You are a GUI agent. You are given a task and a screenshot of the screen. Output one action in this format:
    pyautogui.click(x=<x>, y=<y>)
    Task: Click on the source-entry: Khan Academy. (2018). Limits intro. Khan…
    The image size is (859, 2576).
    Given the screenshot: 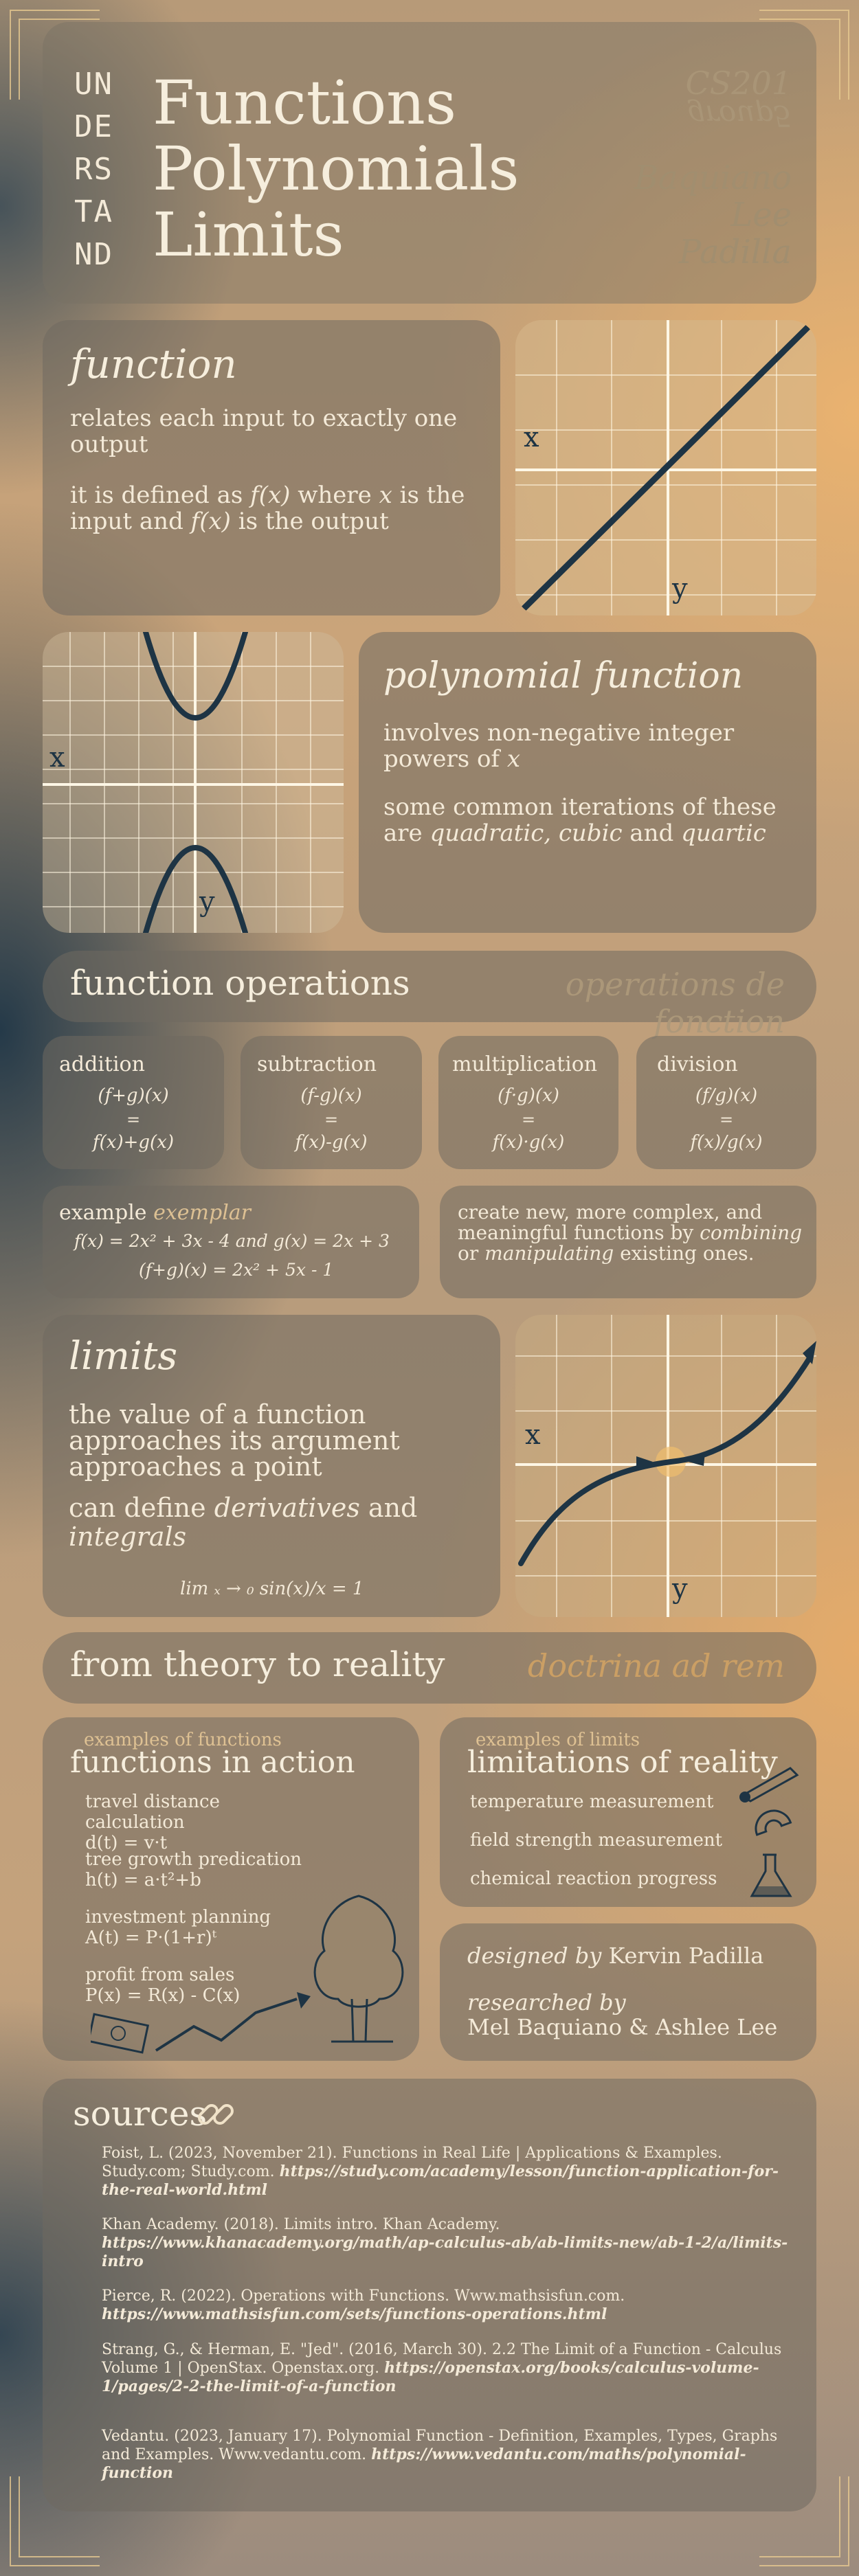 What is the action you would take?
    pyautogui.click(x=445, y=2243)
    